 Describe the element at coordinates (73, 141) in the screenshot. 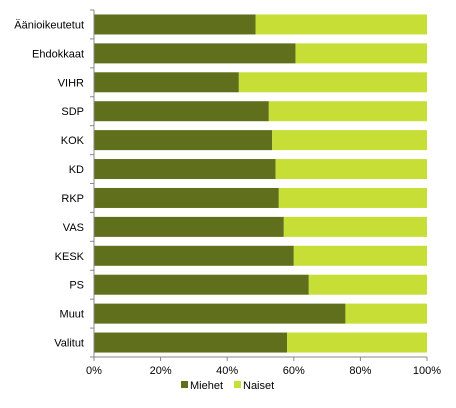

I see `category-label: KOK` at that location.